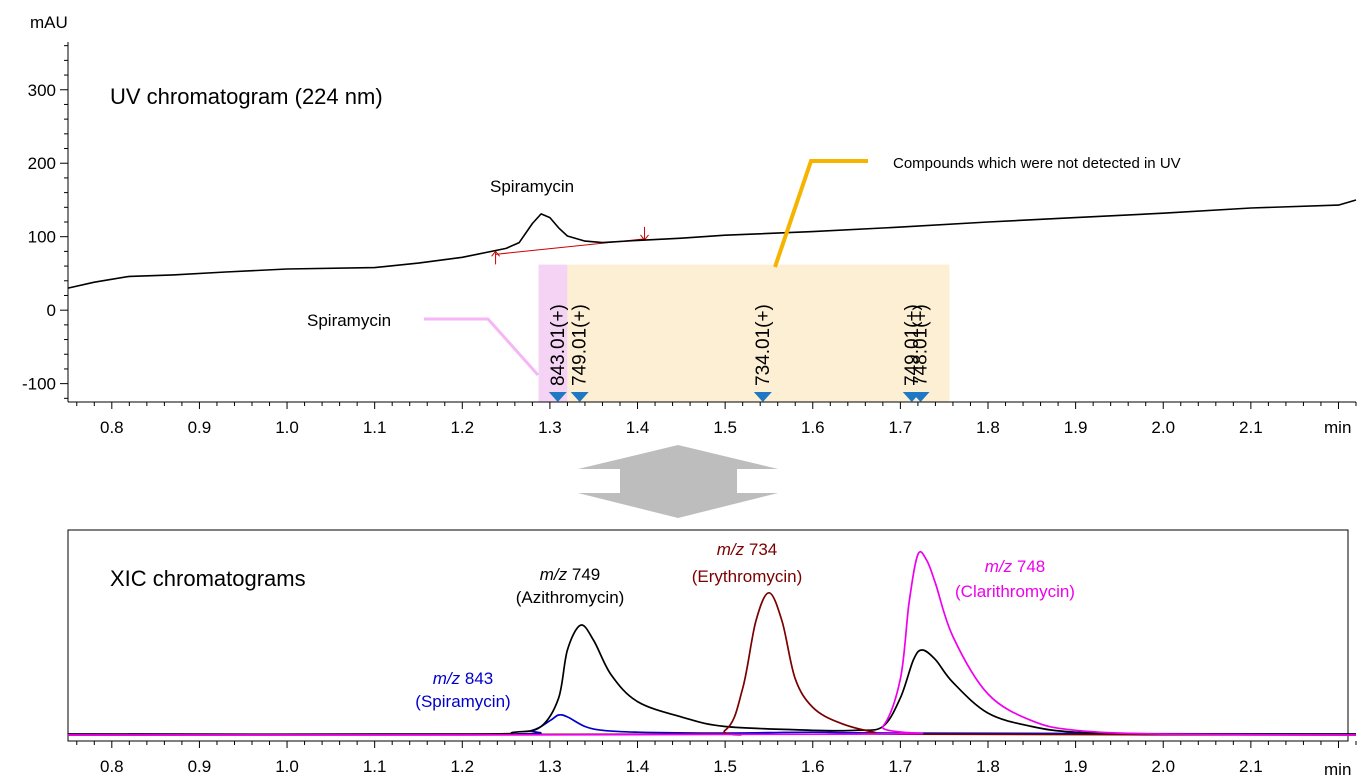  I want to click on annotation-mz749: m/z 749 (Azithromycin), so click(570, 586).